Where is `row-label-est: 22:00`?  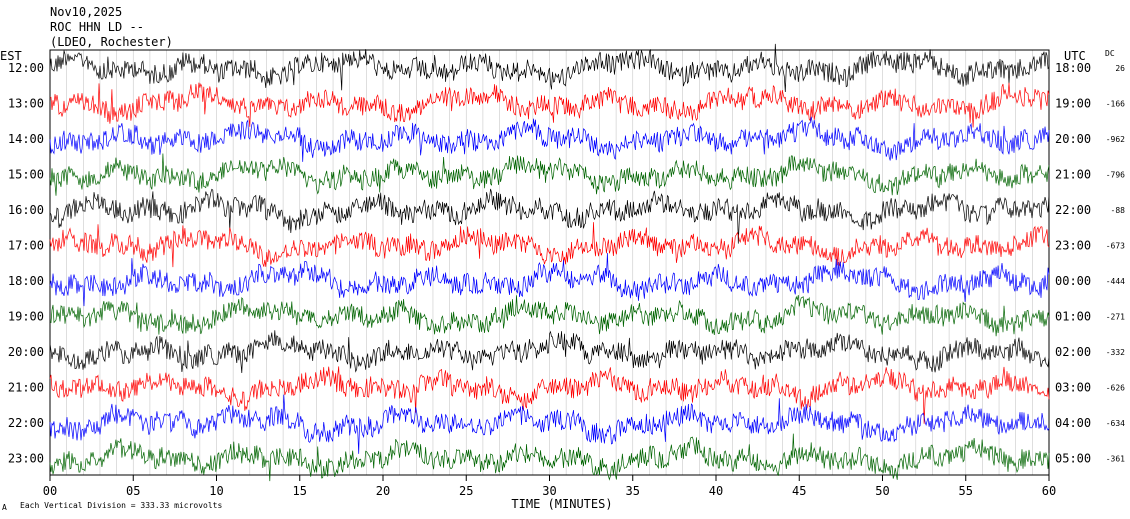
row-label-est: 22:00 is located at coordinates (26, 423).